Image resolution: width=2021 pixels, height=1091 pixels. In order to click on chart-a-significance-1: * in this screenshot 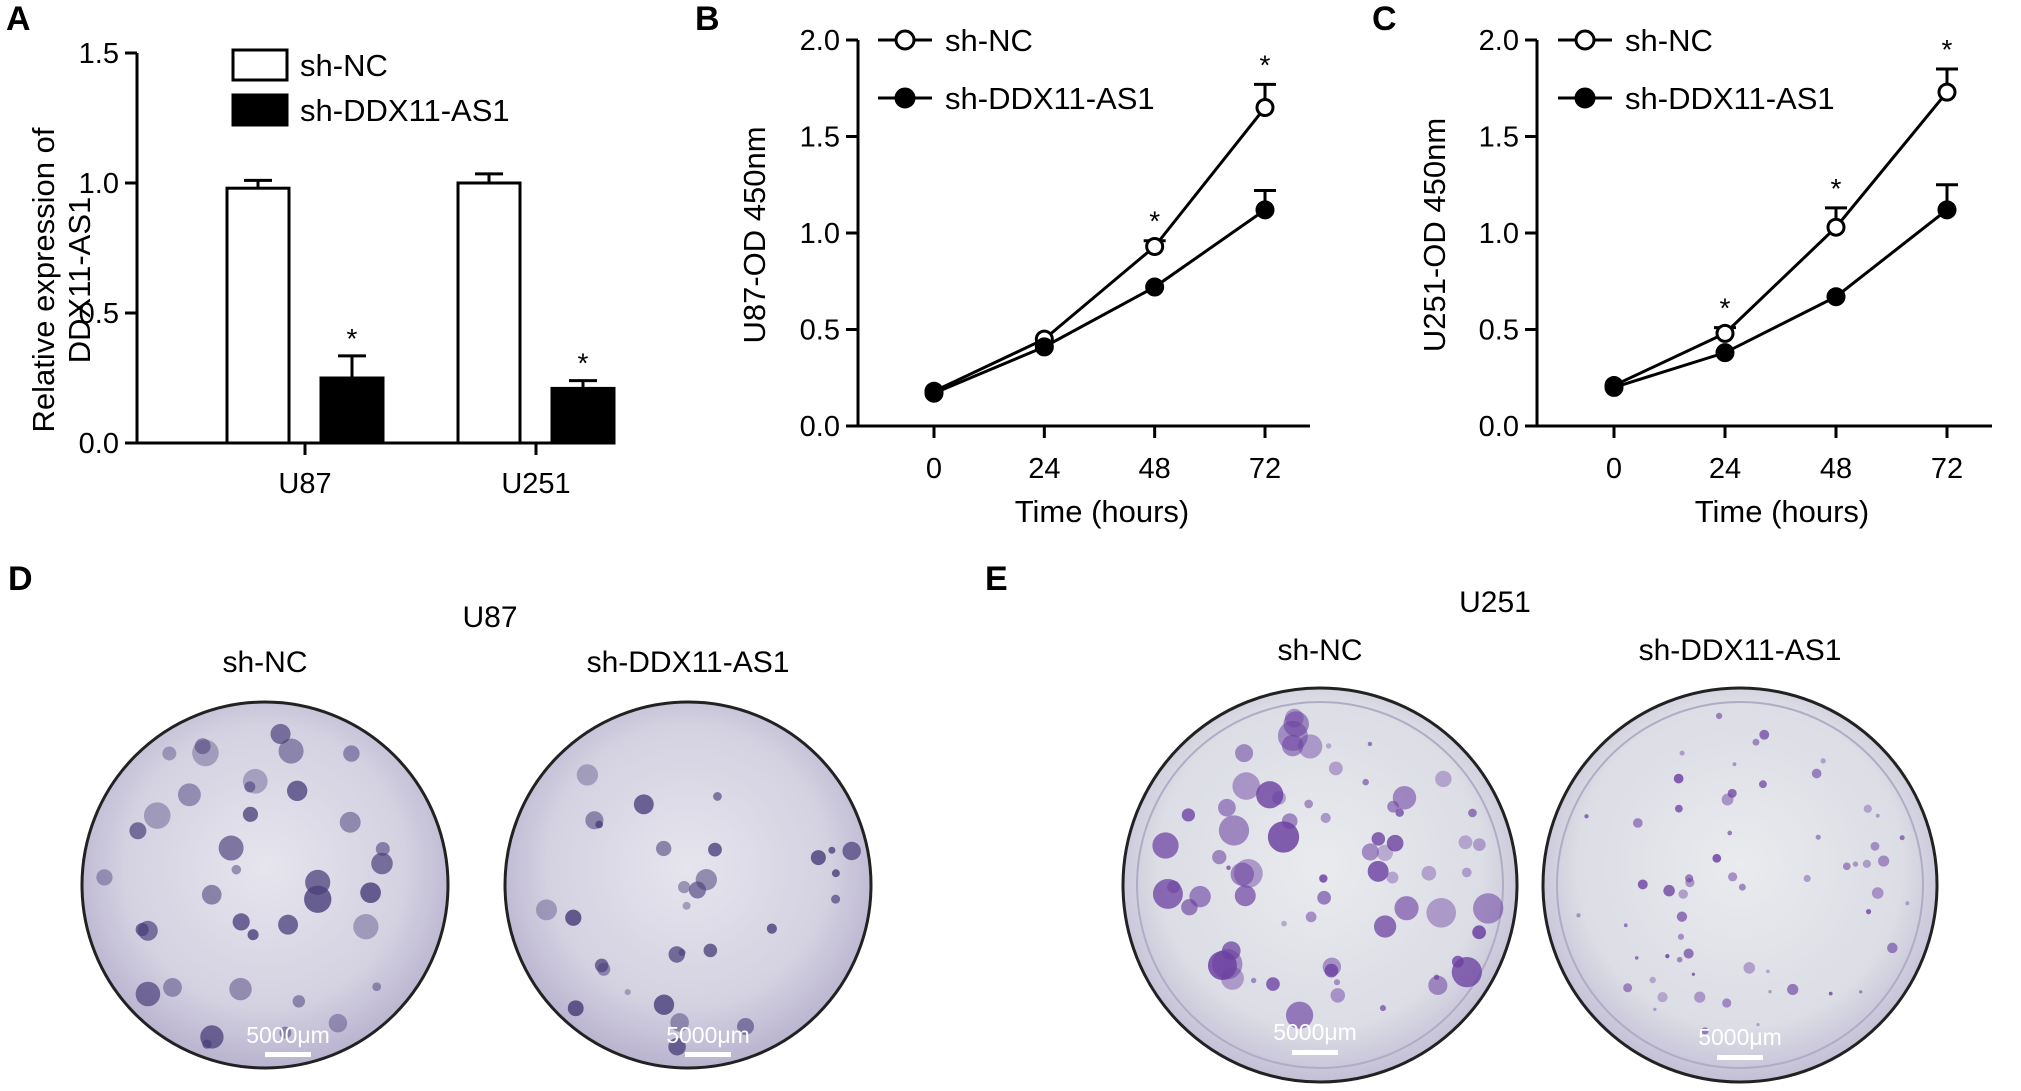, I will do `click(583, 363)`.